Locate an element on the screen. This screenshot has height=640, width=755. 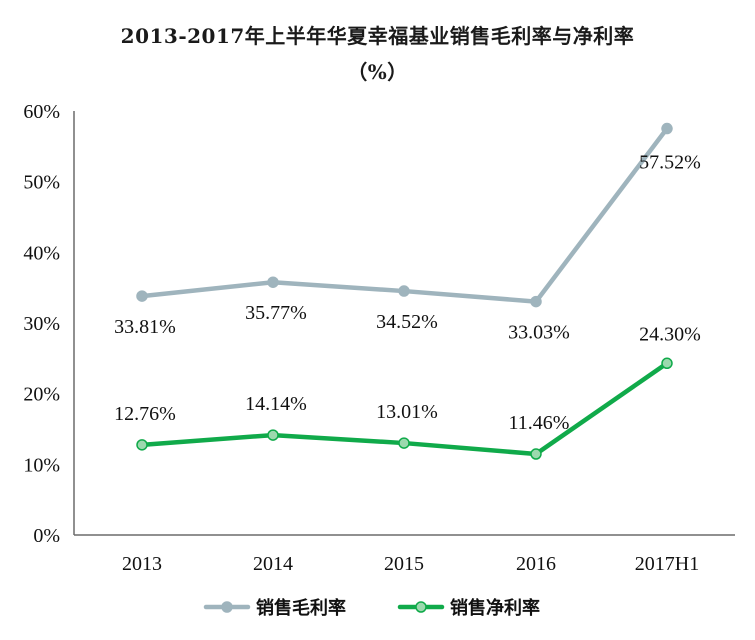
data-label: 33.03% is located at coordinates (539, 333).